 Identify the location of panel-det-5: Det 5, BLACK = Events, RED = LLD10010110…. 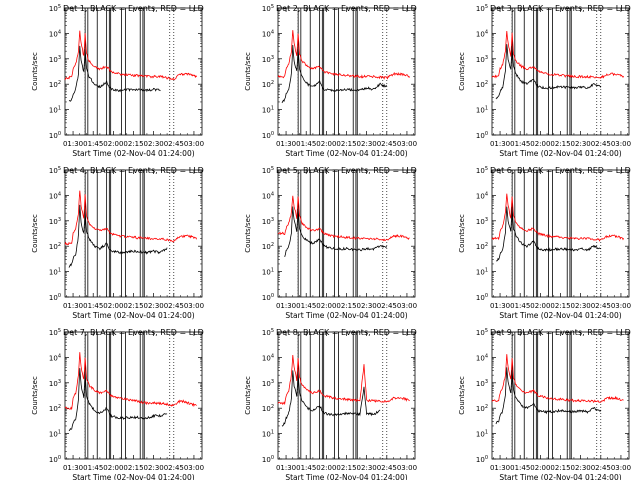
(330, 243).